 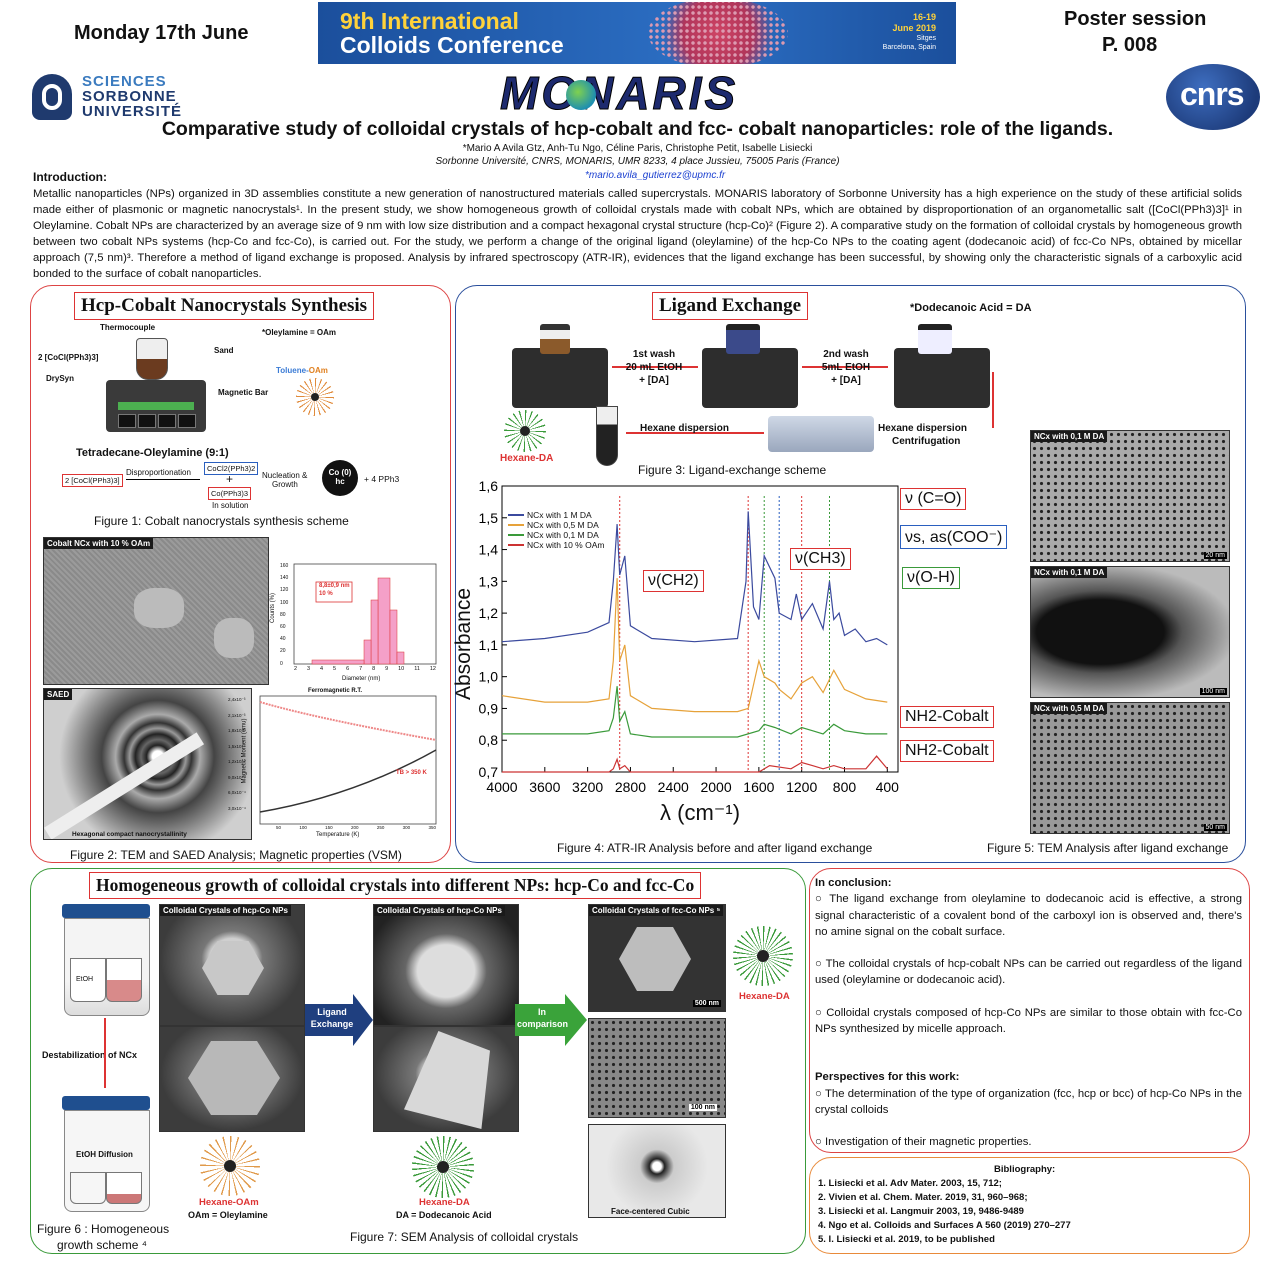 I want to click on bibliography-heading: Bibliography:, so click(x=1024, y=1170).